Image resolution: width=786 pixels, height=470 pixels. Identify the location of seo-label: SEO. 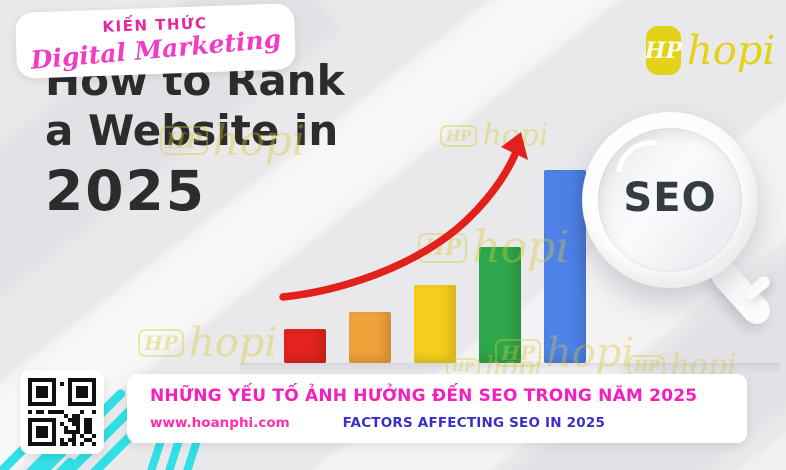
(670, 198).